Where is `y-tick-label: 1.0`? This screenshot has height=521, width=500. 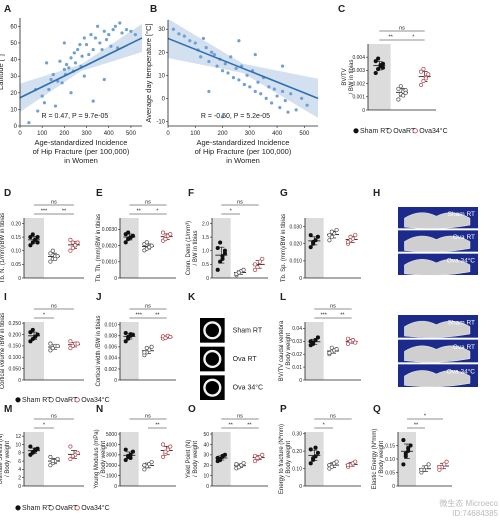 y-tick-label: 1.0 is located at coordinates (205, 252).